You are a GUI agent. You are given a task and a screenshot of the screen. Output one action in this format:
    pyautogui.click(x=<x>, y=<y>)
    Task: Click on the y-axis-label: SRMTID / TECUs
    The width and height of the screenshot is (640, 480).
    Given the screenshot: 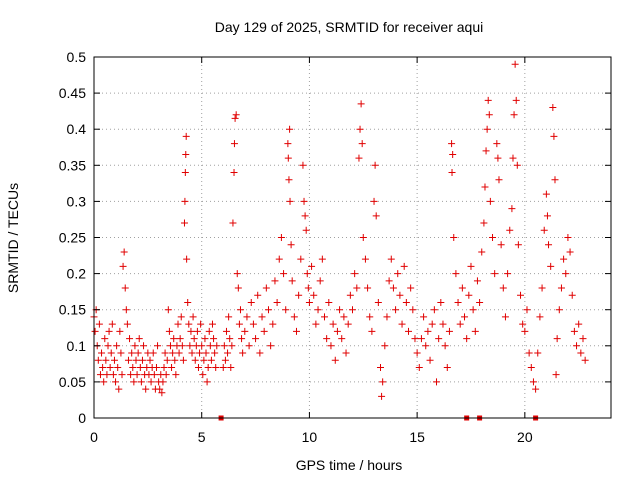 What is the action you would take?
    pyautogui.click(x=13, y=238)
    